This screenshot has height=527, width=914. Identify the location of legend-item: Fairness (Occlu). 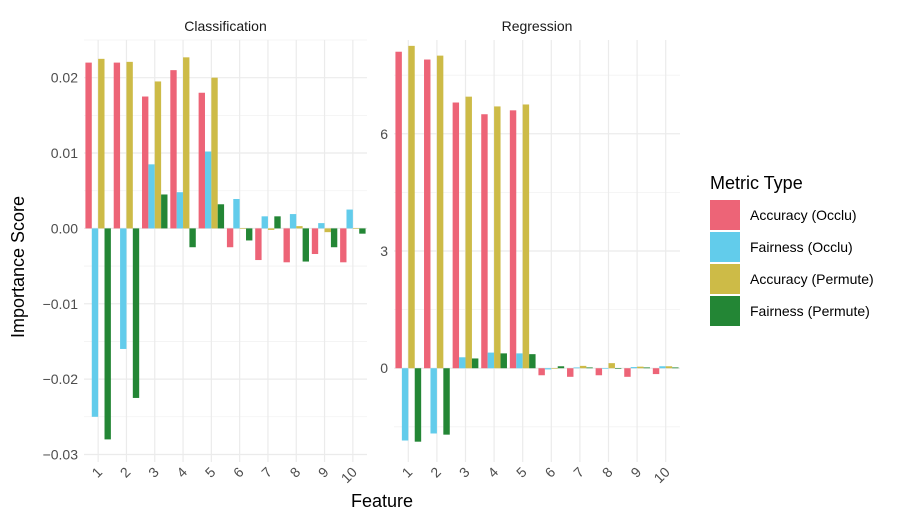
(781, 247).